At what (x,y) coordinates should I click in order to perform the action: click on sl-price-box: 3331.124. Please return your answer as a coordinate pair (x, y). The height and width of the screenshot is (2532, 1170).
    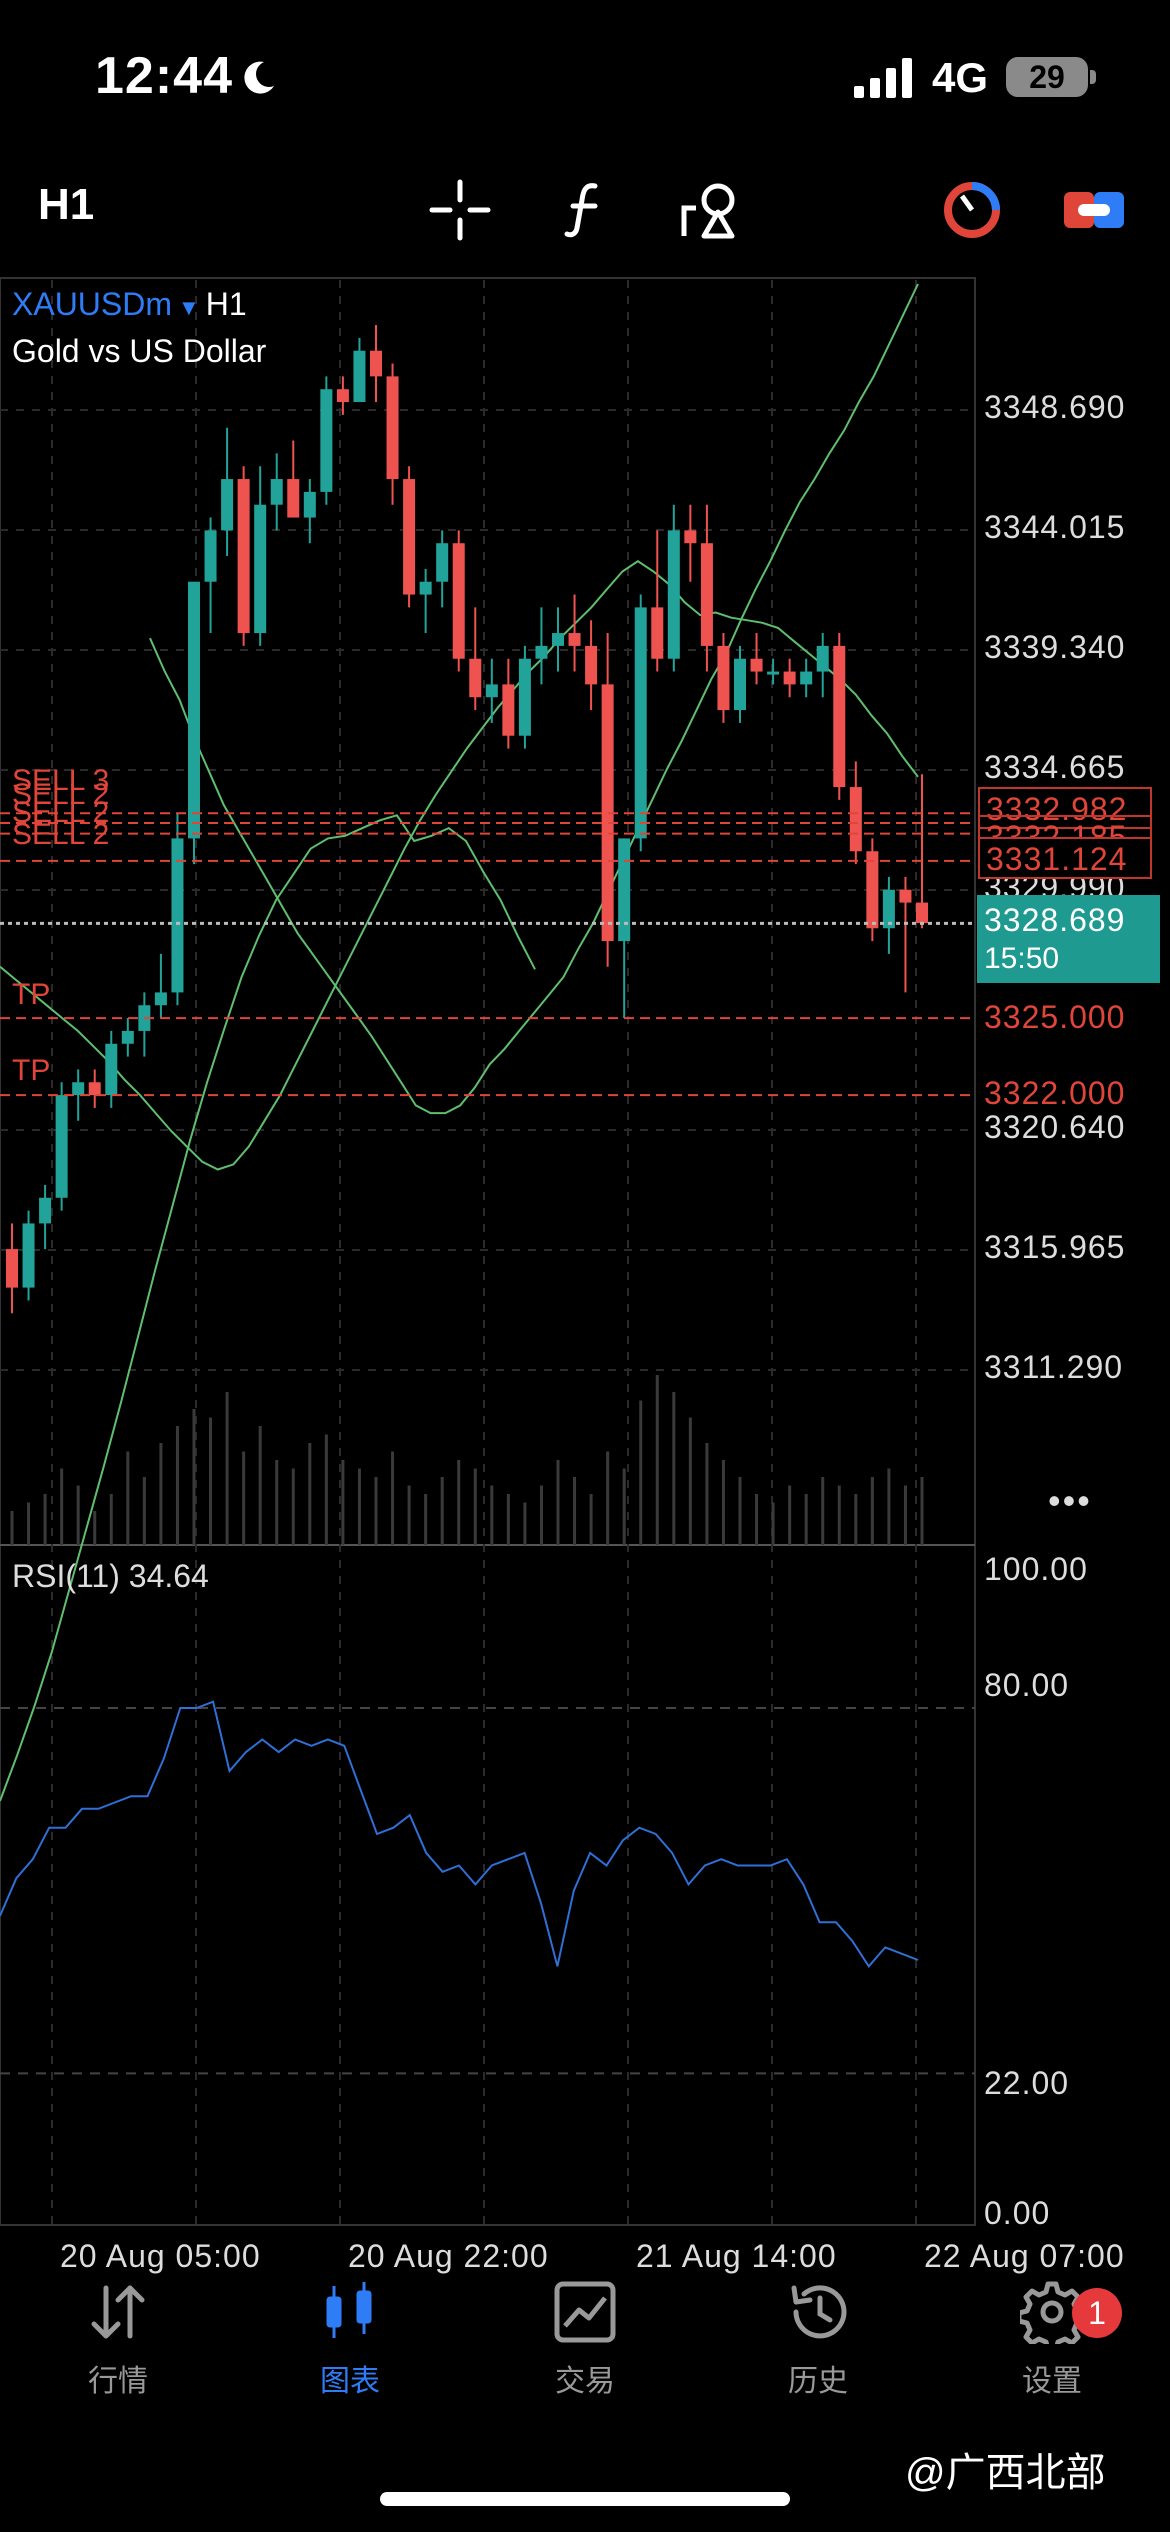
    Looking at the image, I should click on (1065, 858).